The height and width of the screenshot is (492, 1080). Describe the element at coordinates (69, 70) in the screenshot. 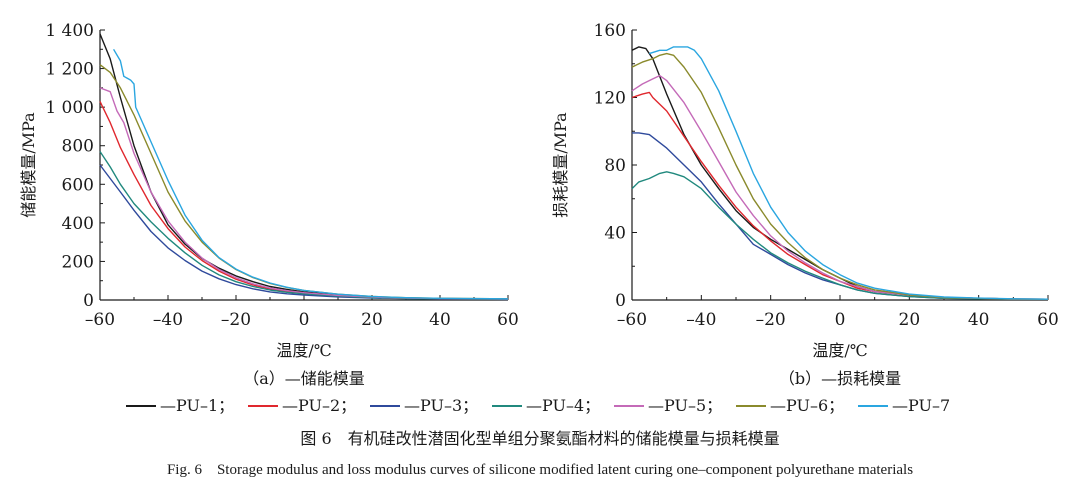

I see `y-tick-label: 1 200` at that location.